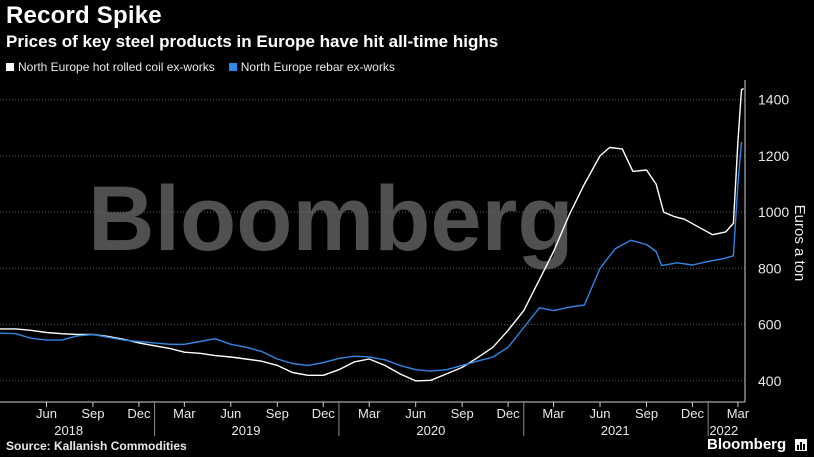 The width and height of the screenshot is (814, 457). I want to click on chart-title: Record Spike, so click(84, 15).